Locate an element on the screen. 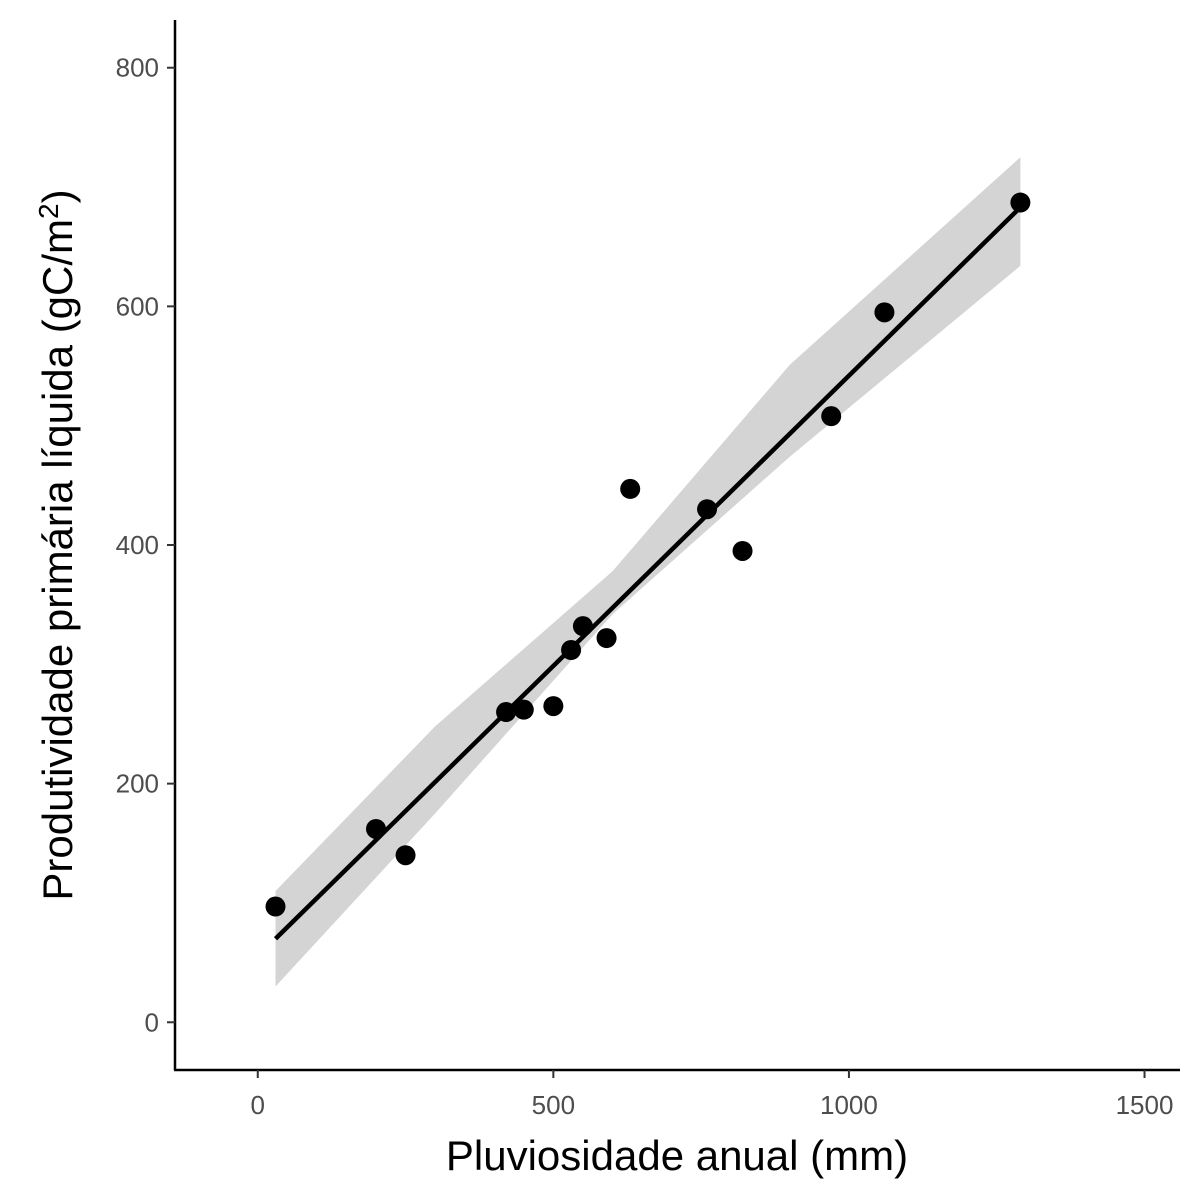  y-axis-title: Produtividade primária líquida (gC/m2) is located at coordinates (57, 544).